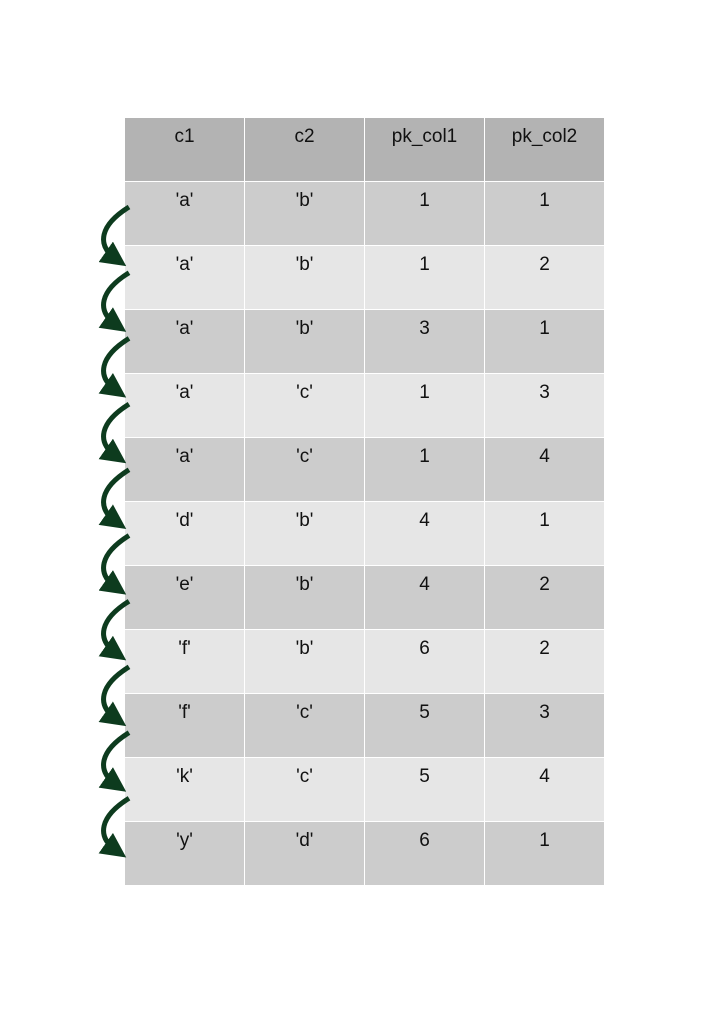 The width and height of the screenshot is (724, 1024). Describe the element at coordinates (544, 469) in the screenshot. I see `cell-pk_col2: 4` at that location.